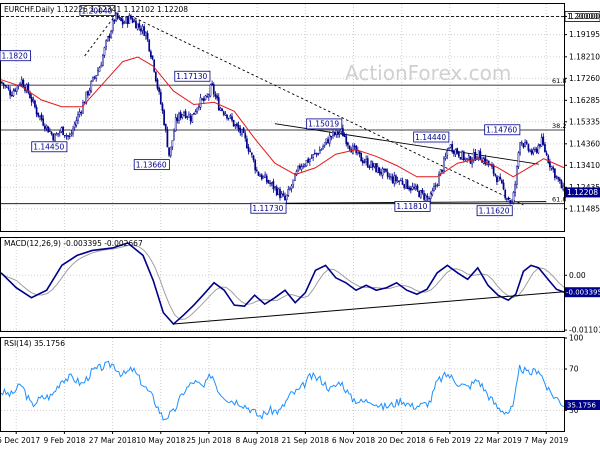 This screenshot has width=600, height=450. What do you see at coordinates (64, 440) in the screenshot?
I see `x-tick-label: 9 Feb 2018` at bounding box center [64, 440].